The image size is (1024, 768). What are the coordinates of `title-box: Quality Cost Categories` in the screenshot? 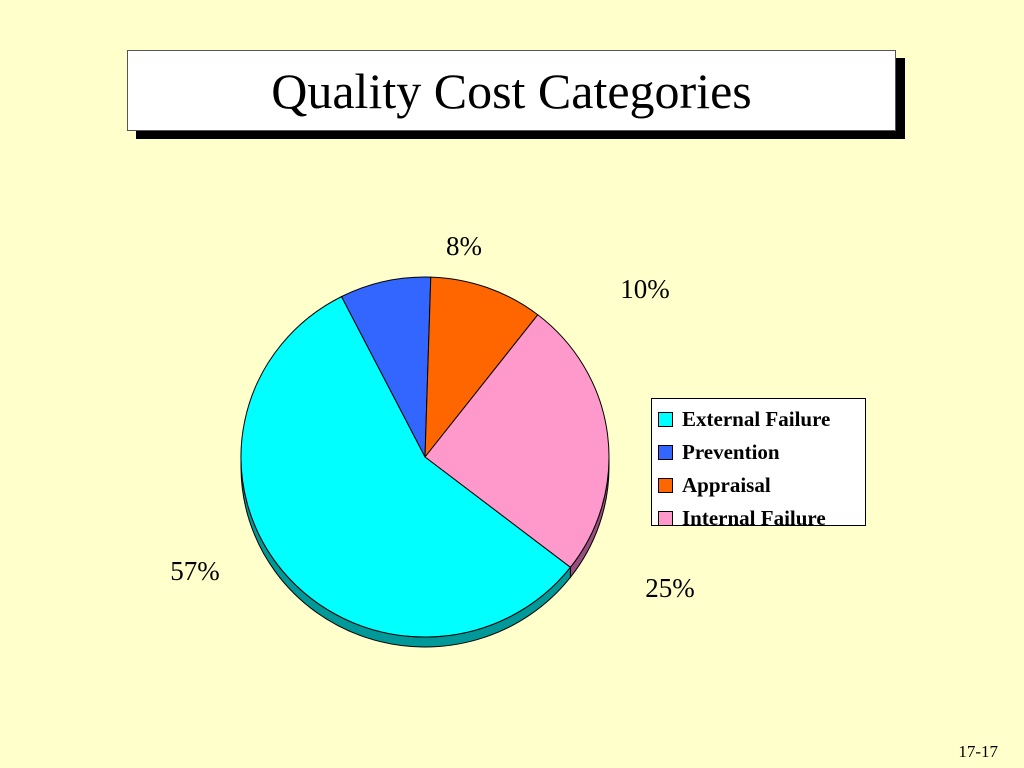 It's located at (511, 90).